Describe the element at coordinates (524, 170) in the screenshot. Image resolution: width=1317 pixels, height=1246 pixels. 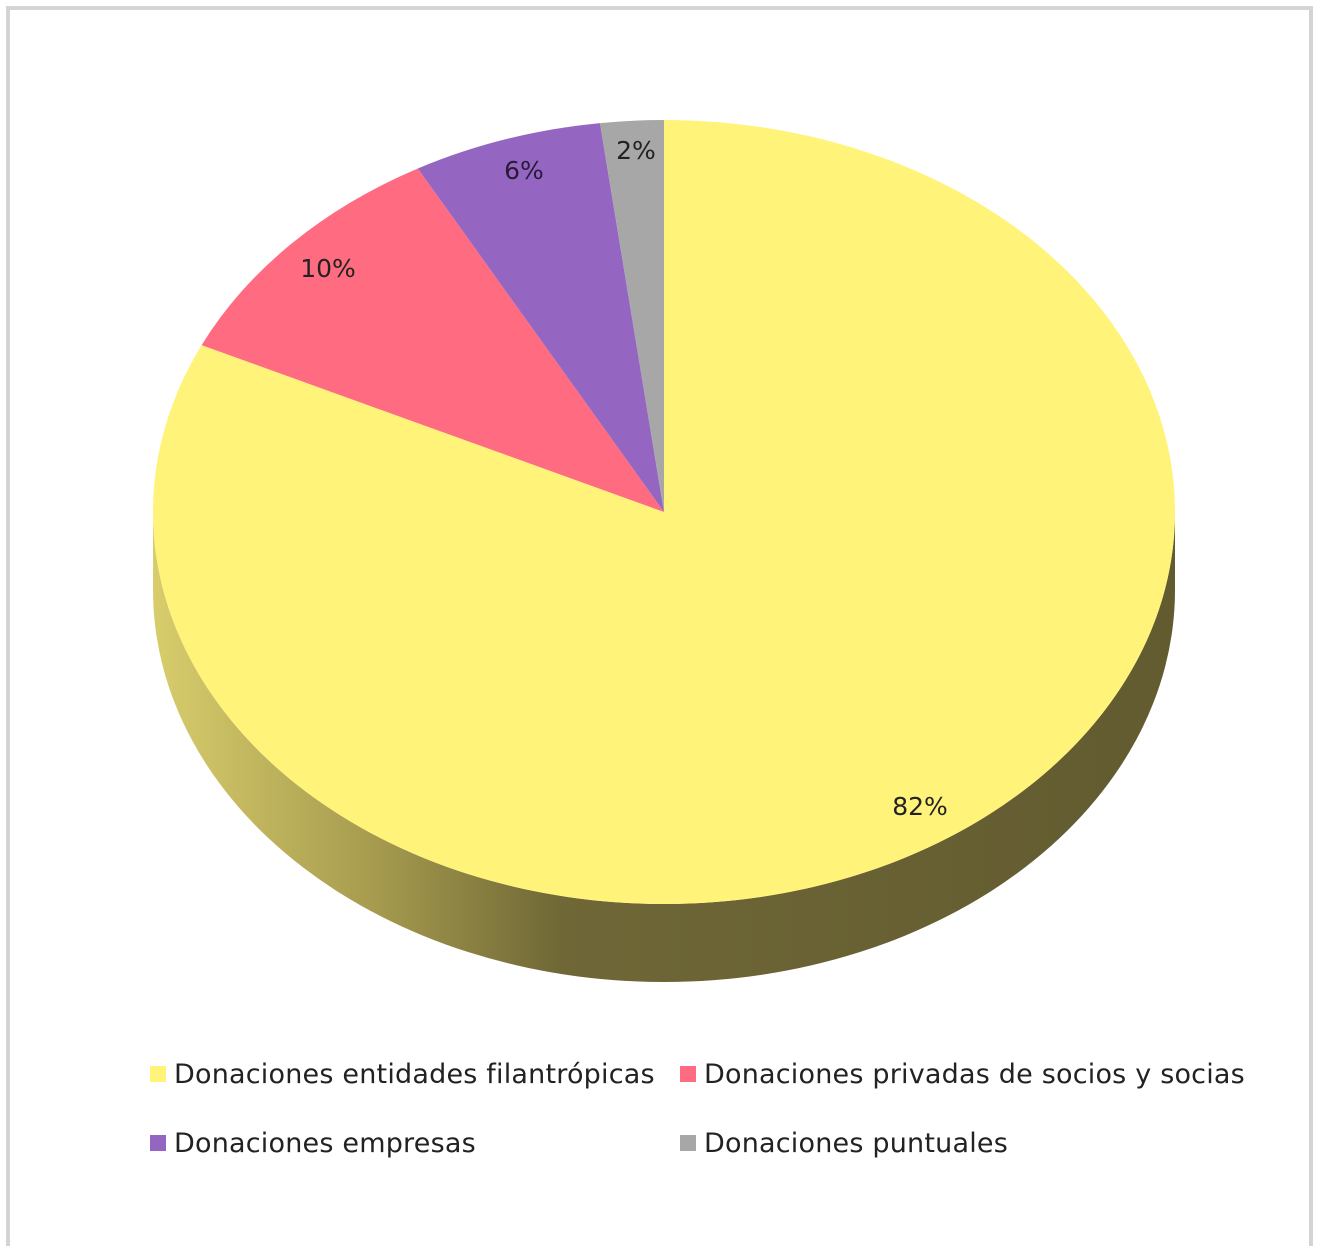
I see `data-label-empresas: 6%` at that location.